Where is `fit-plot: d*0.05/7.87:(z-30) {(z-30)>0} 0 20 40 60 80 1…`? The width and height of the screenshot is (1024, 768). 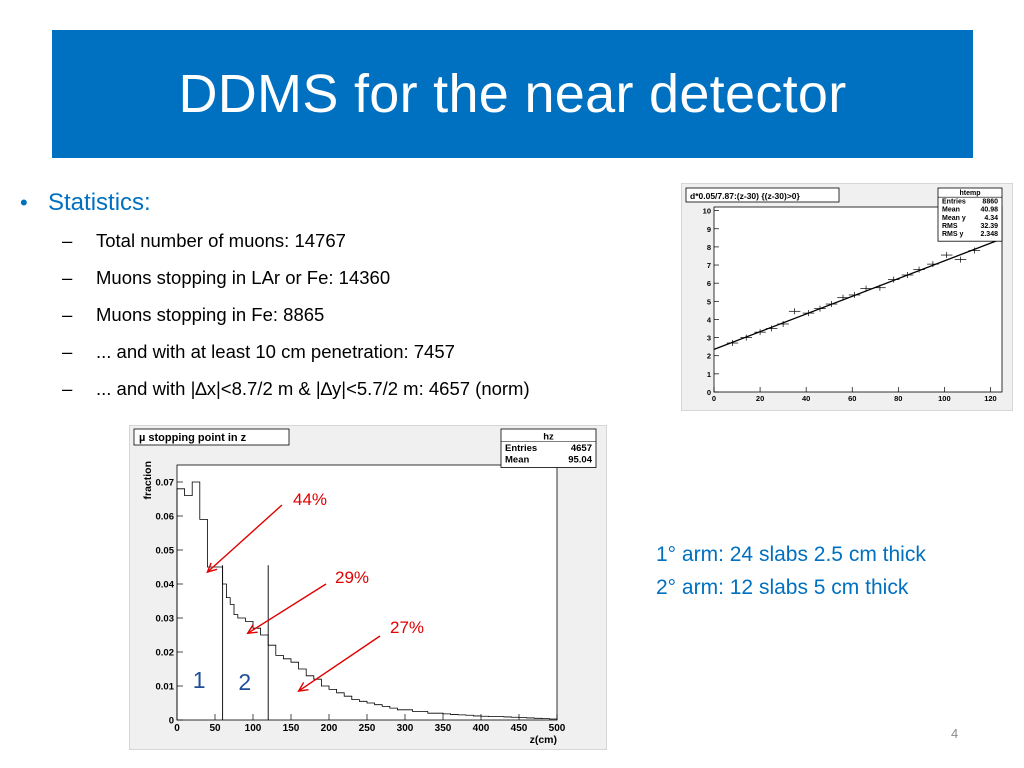 fit-plot: d*0.05/7.87:(z-30) {(z-30)>0} 0 20 40 60 80 1… is located at coordinates (844, 295).